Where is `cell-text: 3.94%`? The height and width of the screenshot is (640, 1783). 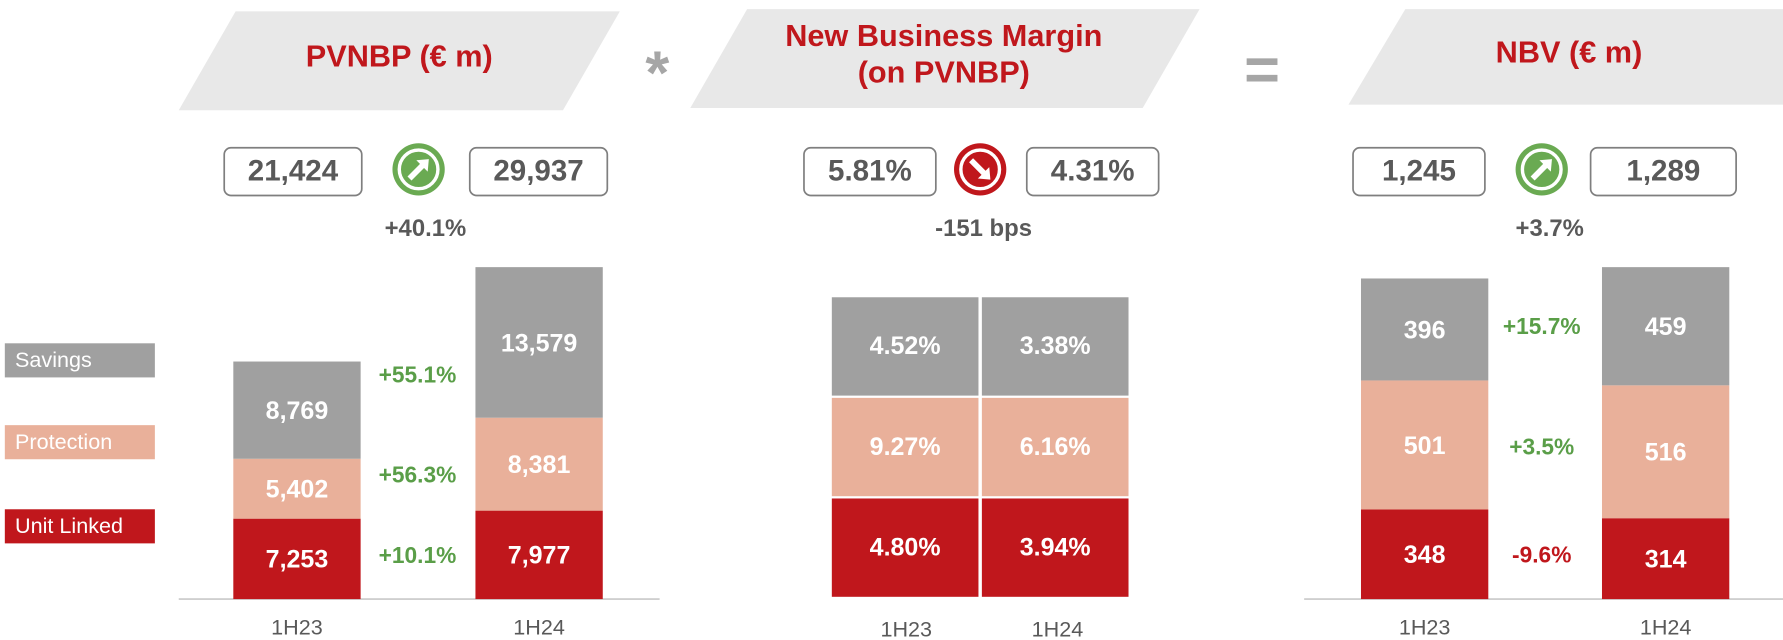
cell-text: 3.94% is located at coordinates (1055, 547).